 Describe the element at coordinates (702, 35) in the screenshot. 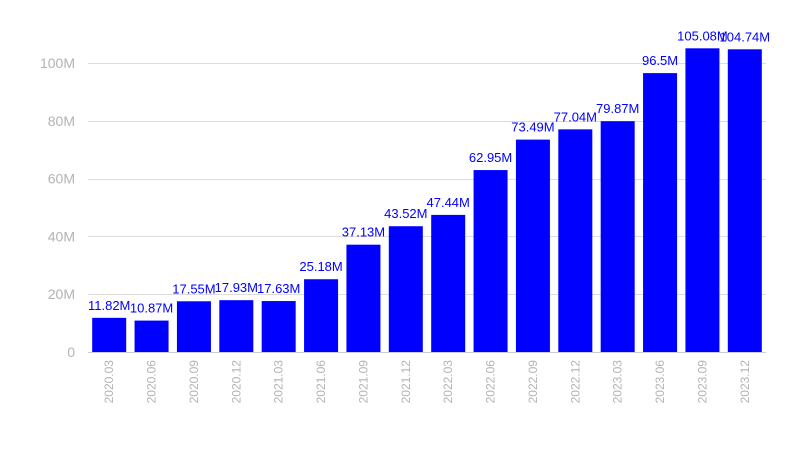

I see `data-label: 105.08M` at that location.